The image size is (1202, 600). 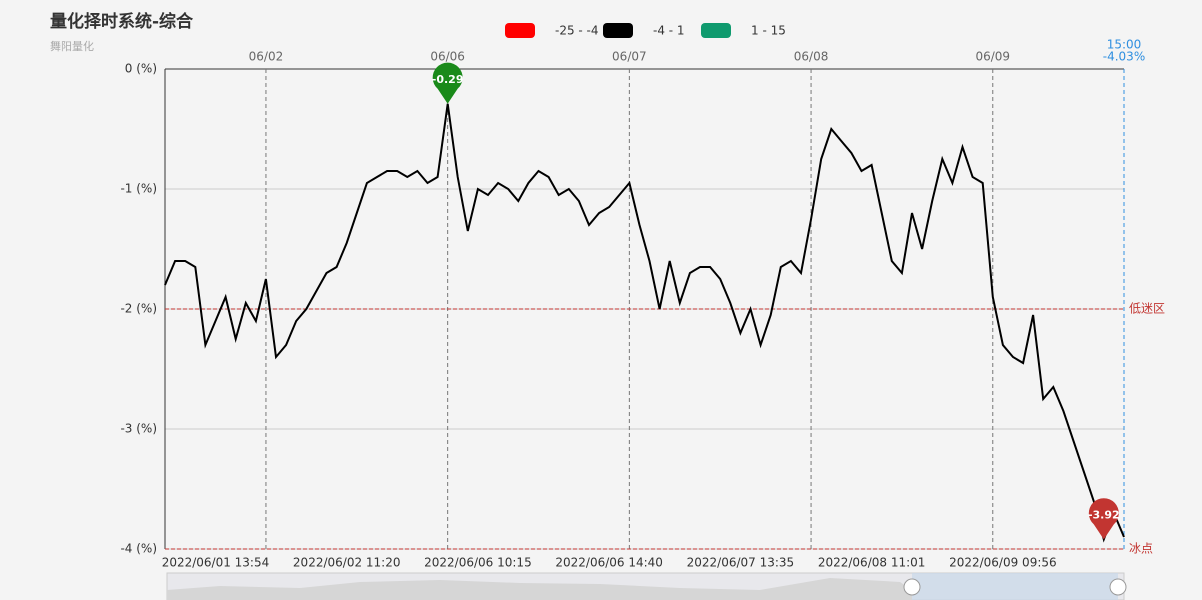 What do you see at coordinates (447, 57) in the screenshot?
I see `top-tick-label: 06/06` at bounding box center [447, 57].